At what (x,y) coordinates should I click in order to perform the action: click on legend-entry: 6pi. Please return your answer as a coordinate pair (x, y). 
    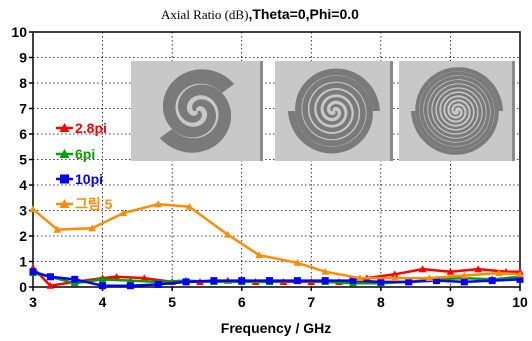
    Looking at the image, I should click on (75, 154).